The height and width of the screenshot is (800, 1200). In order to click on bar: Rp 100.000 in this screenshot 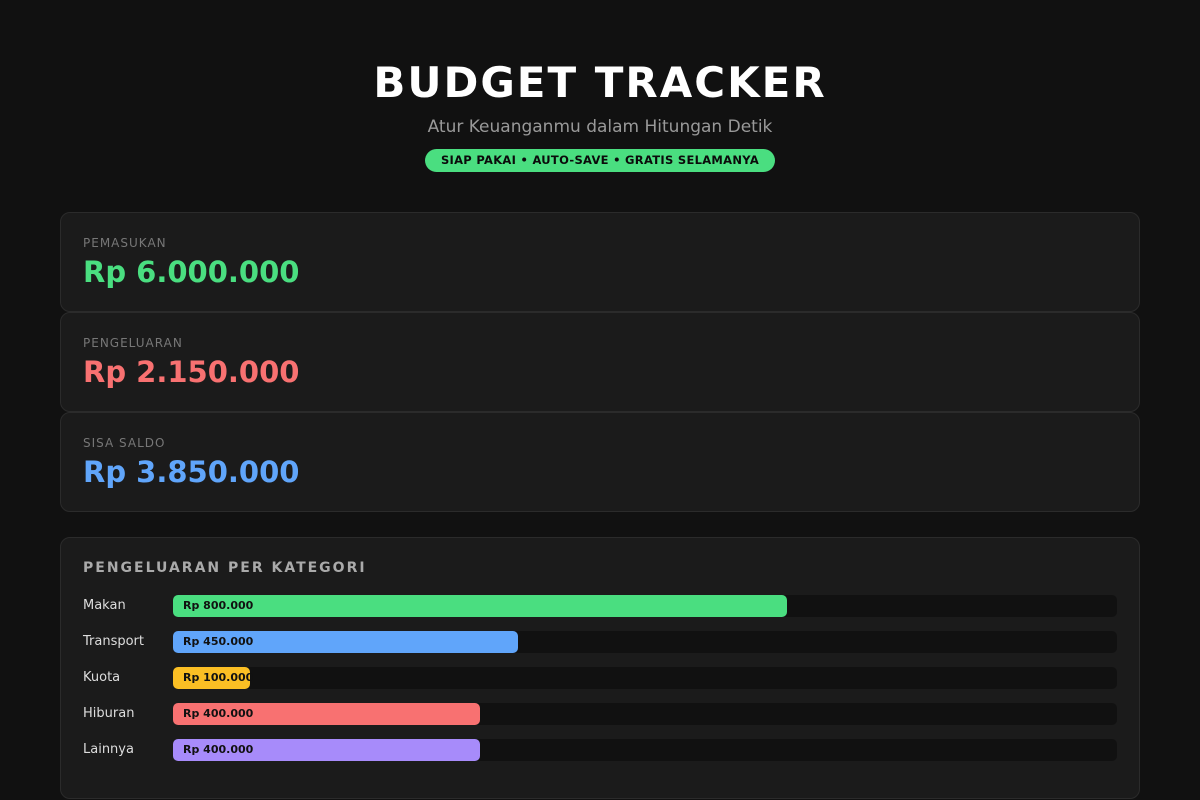, I will do `click(213, 678)`.